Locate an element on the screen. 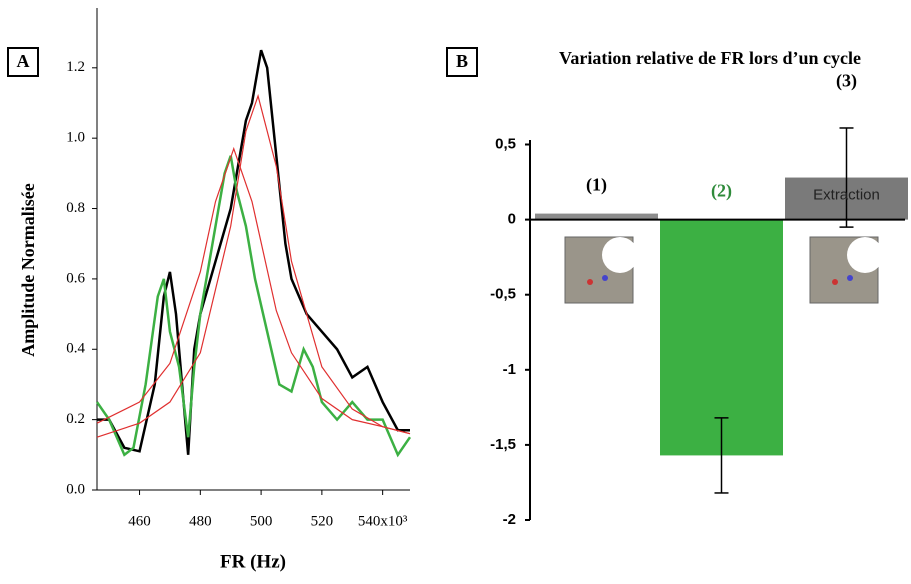  y-tick-label: -1 is located at coordinates (509, 369).